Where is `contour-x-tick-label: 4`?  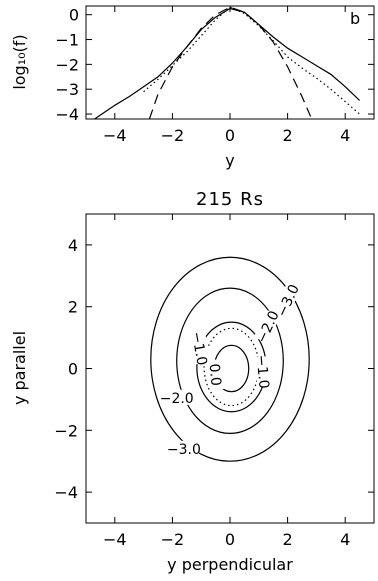
contour-x-tick-label: 4 is located at coordinates (345, 539).